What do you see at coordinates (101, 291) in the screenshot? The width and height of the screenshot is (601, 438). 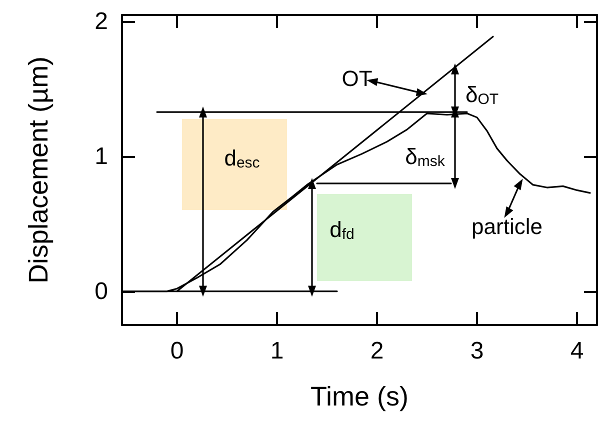 I see `y-tick-label: 0` at bounding box center [101, 291].